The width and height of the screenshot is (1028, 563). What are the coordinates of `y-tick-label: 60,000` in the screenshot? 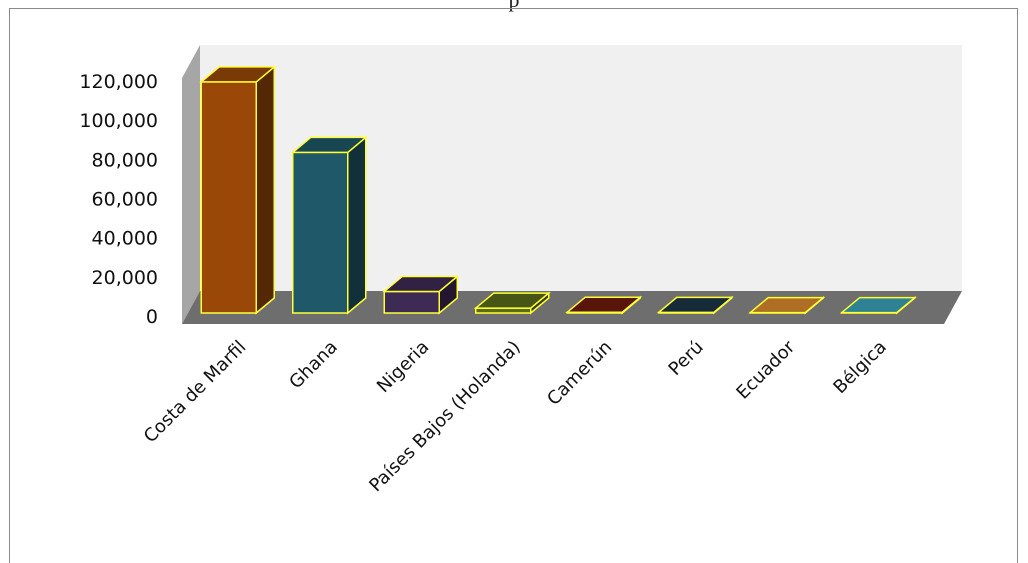 It's located at (125, 200).